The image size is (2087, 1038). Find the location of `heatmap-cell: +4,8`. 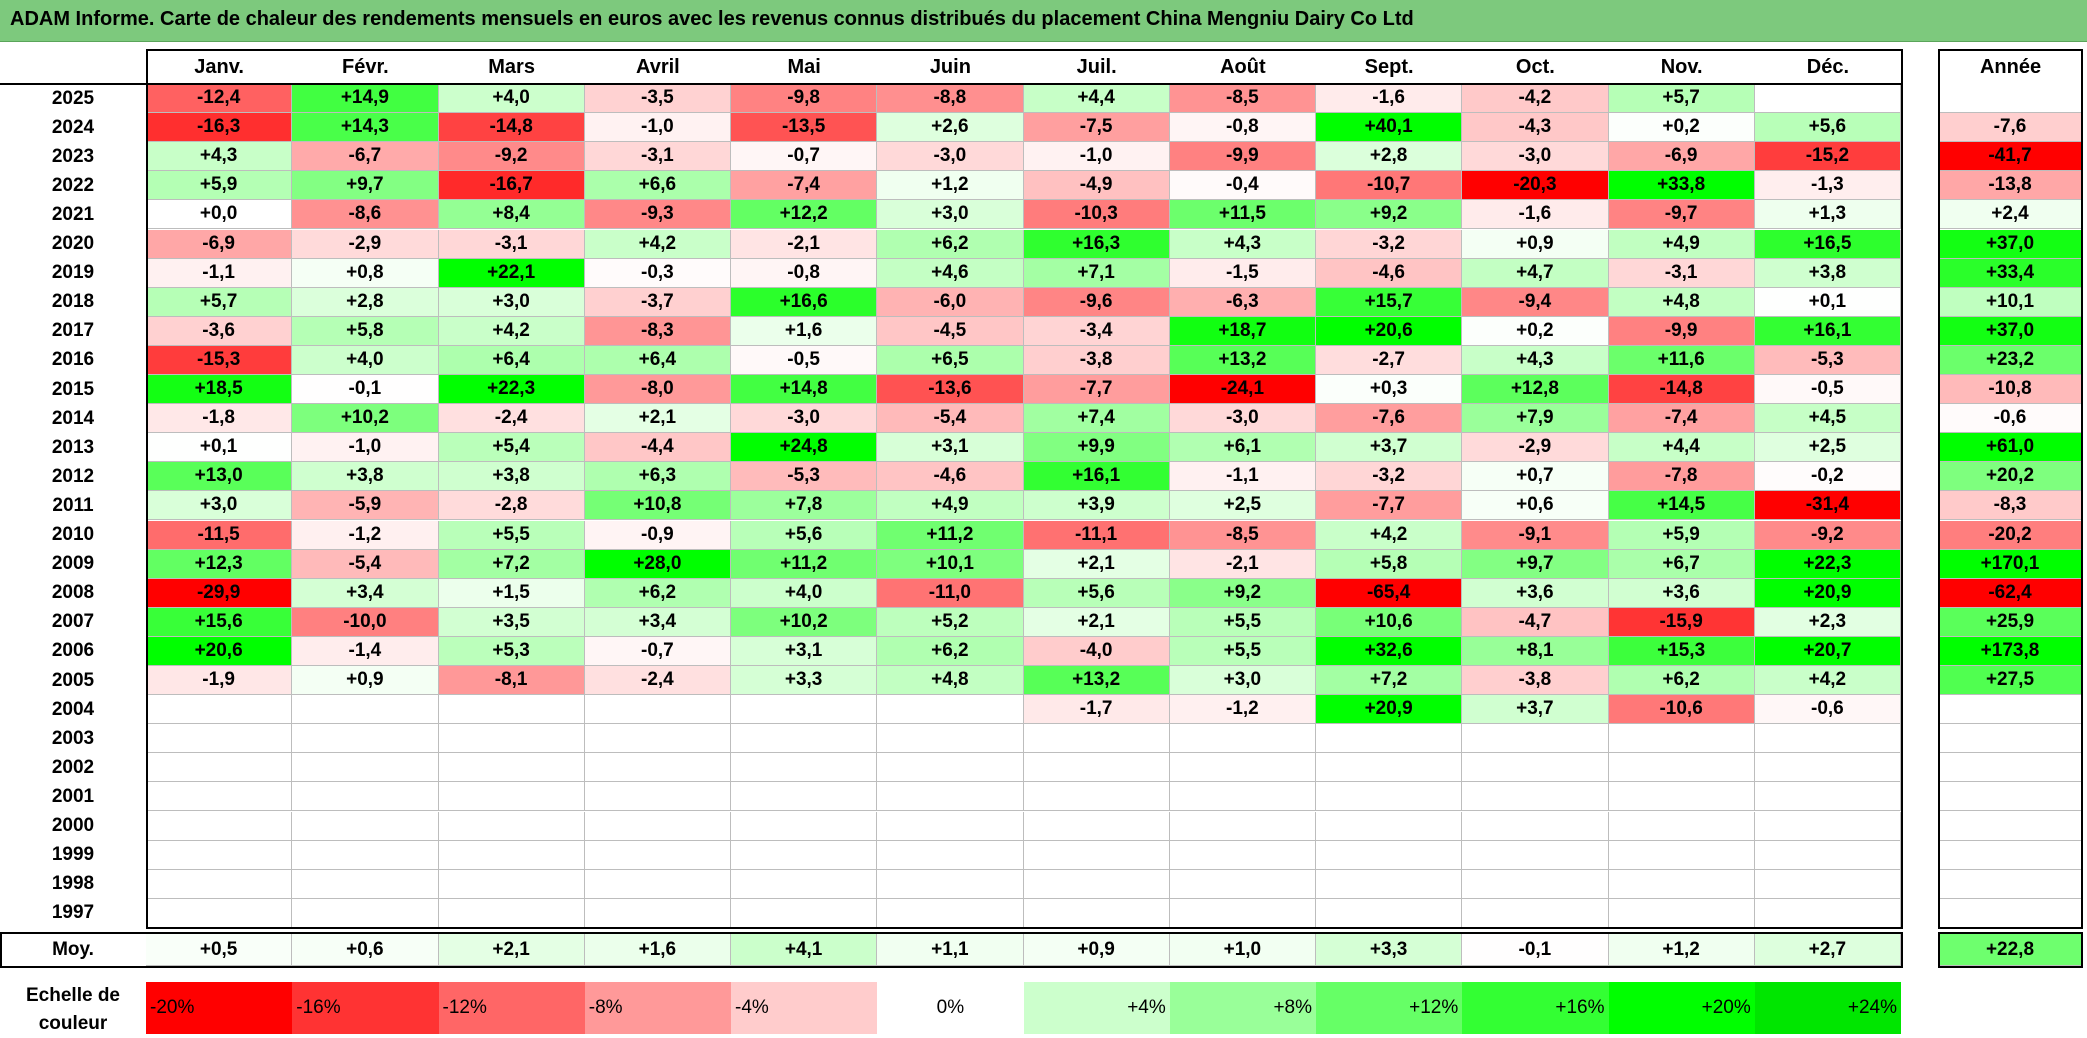

heatmap-cell: +4,8 is located at coordinates (1681, 302).